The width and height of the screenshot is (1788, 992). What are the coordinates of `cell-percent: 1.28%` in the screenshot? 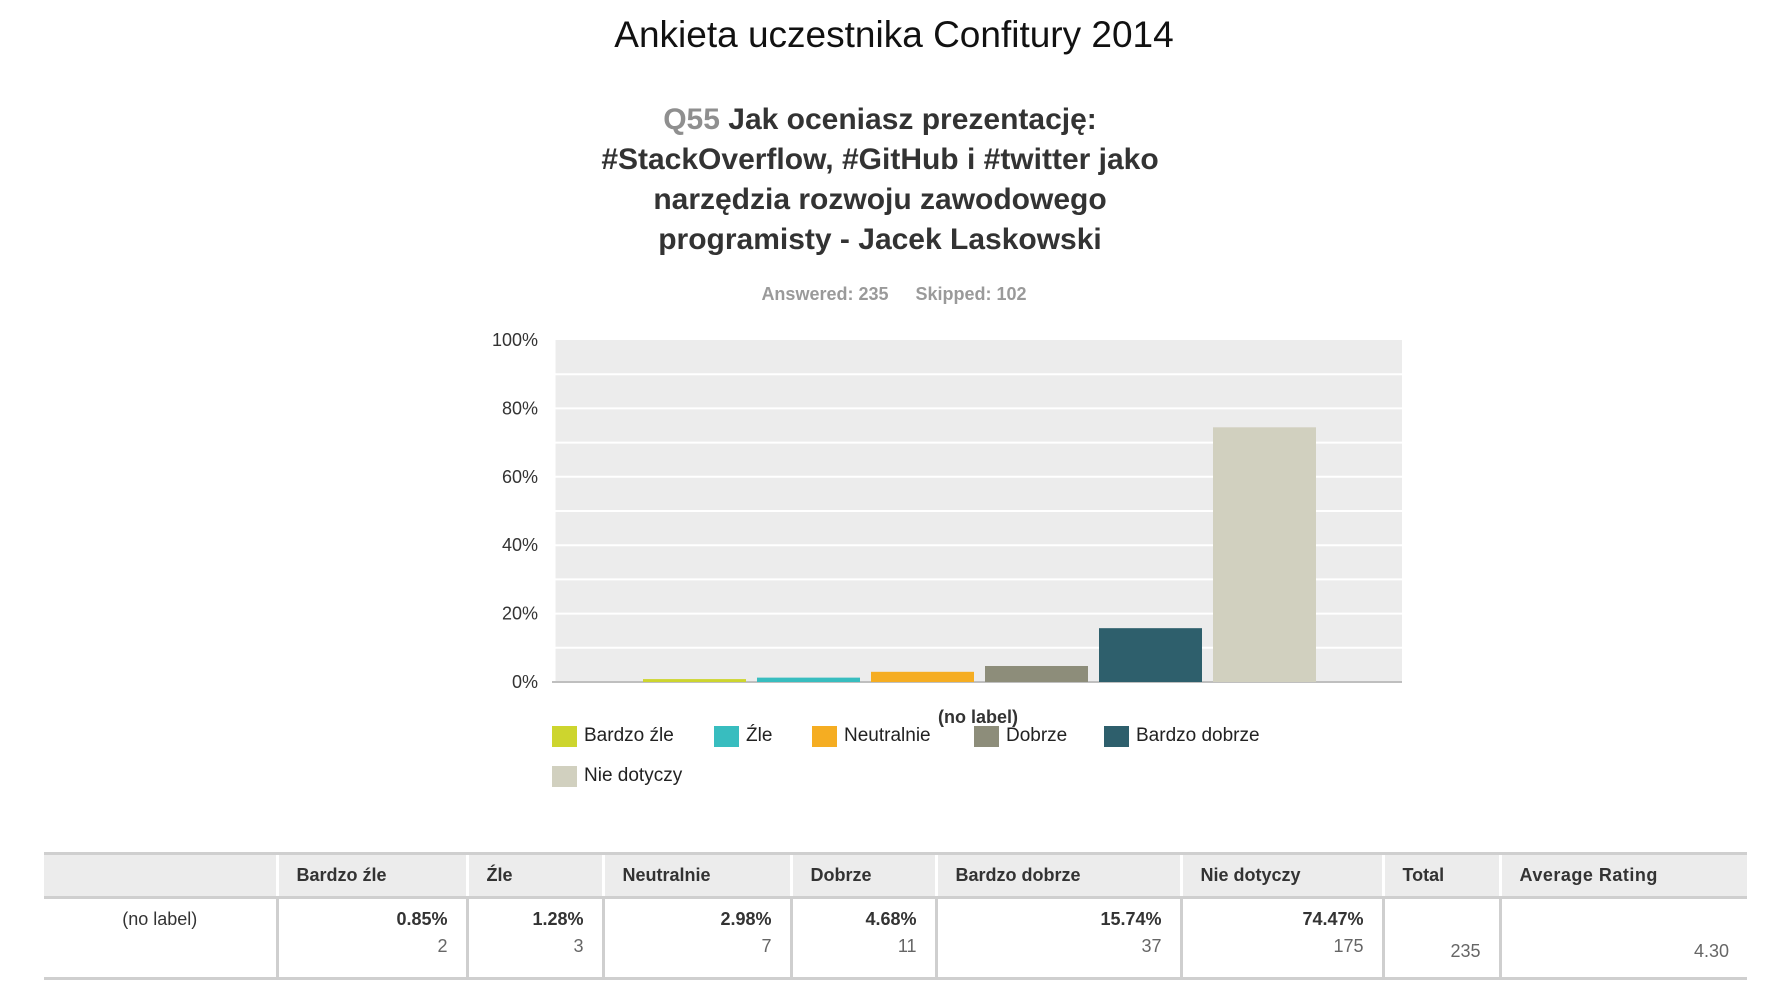 It's located at (558, 919).